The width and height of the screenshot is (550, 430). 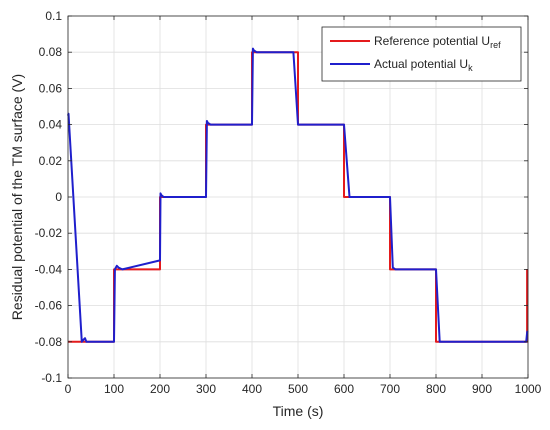 I want to click on y-tick-label: 0.06, so click(x=51, y=88).